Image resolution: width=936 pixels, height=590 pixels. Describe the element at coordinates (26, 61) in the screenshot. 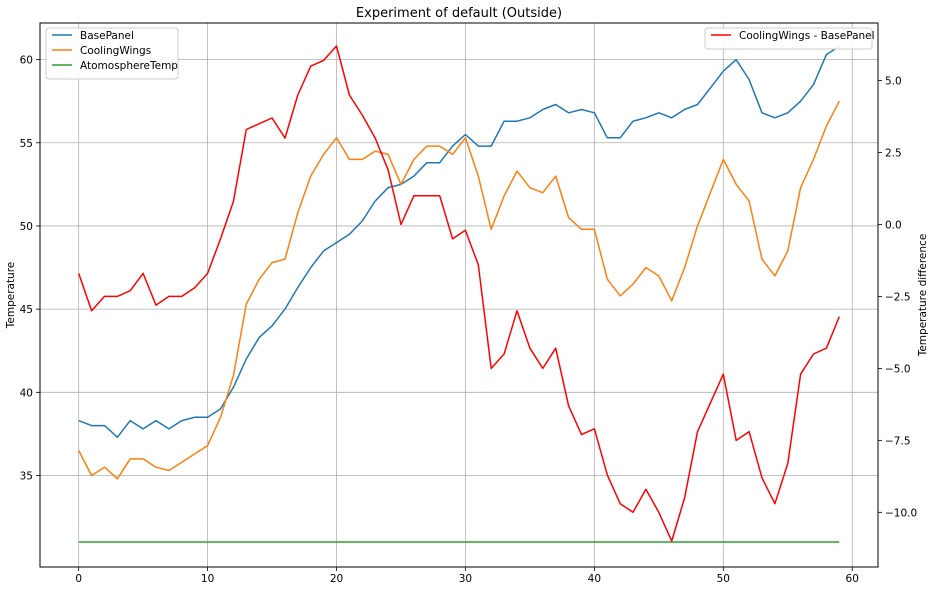

I see `y-tick-label: 60` at that location.